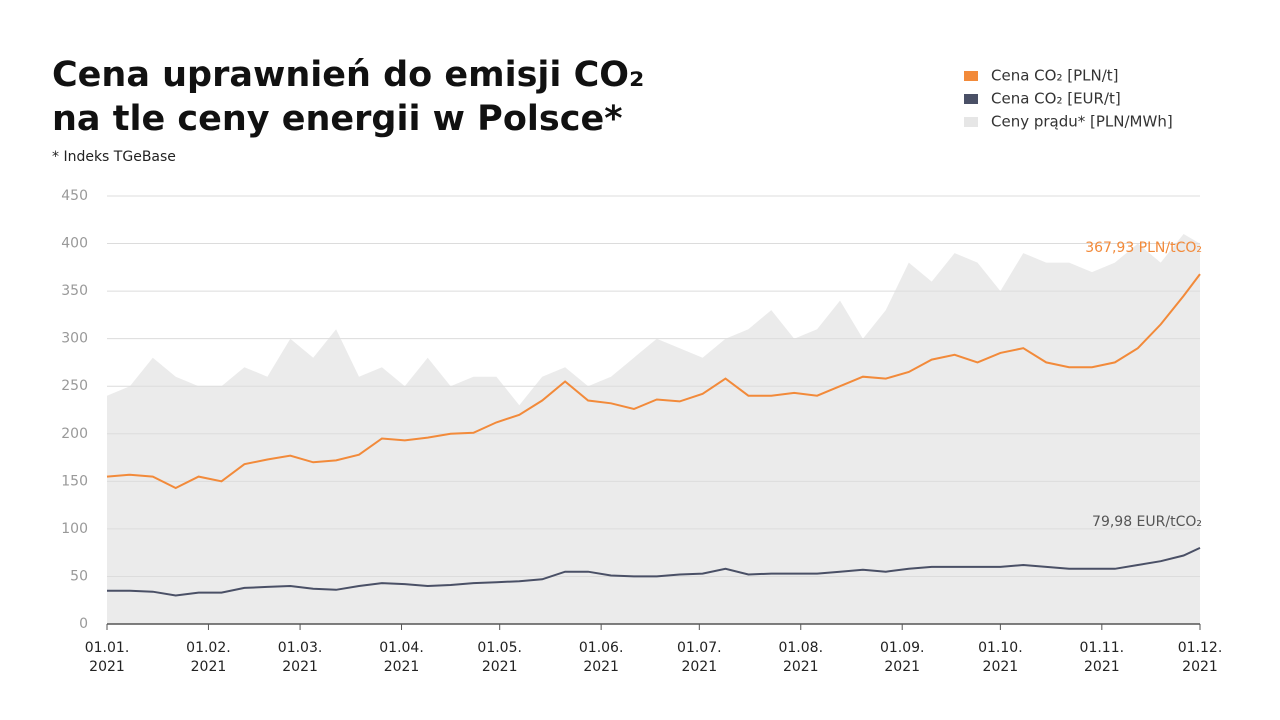 The width and height of the screenshot is (1280, 720). I want to click on legend-label: Cena CO₂ [EUR/t], so click(1056, 99).